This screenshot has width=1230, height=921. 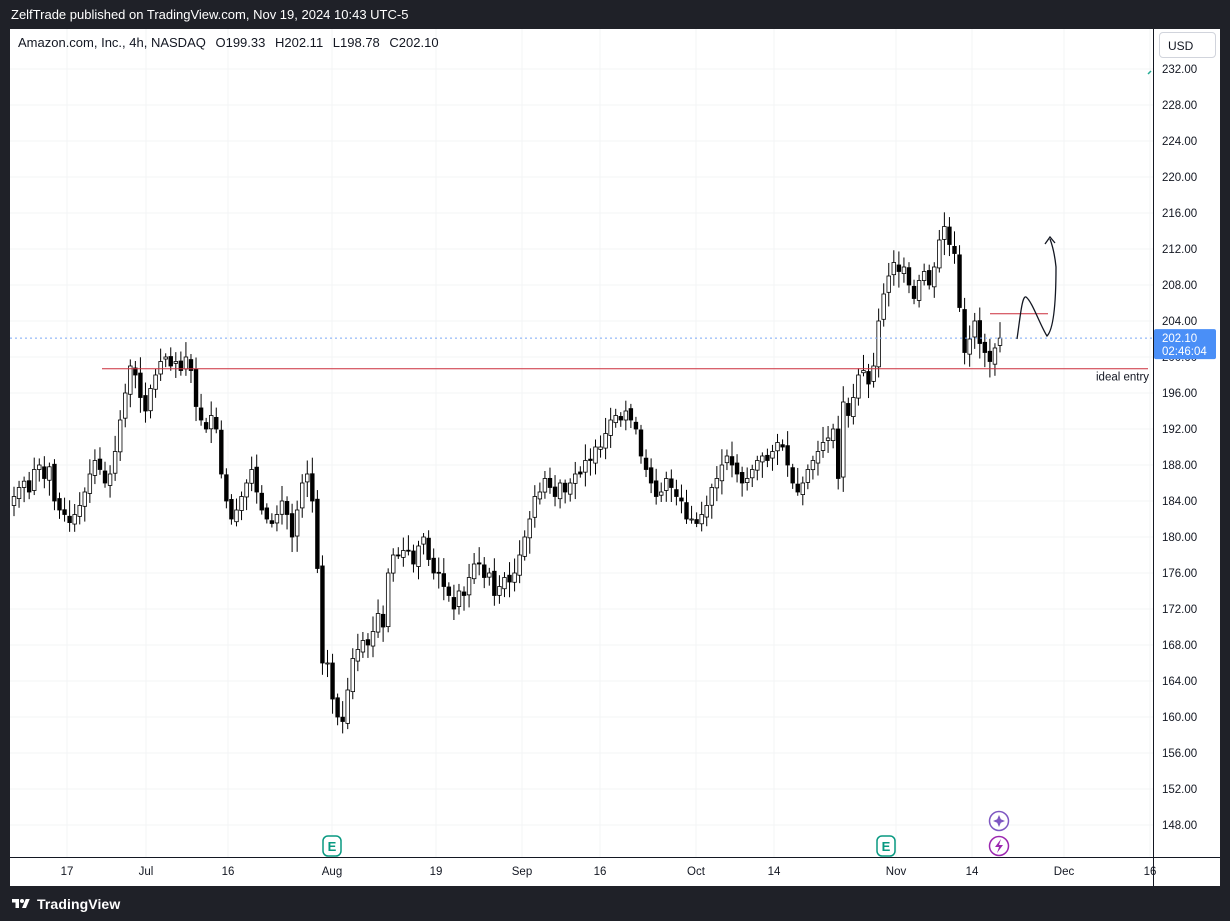 I want to click on currency-button: USD, so click(x=1187, y=45).